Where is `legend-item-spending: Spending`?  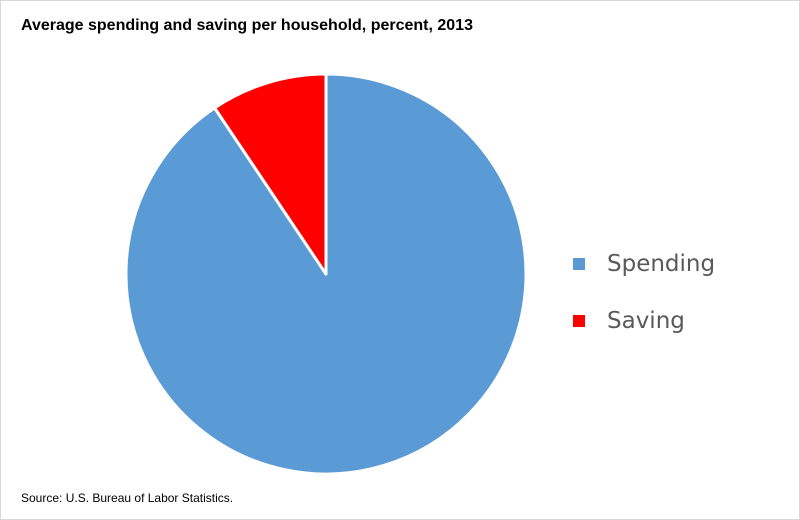
legend-item-spending: Spending is located at coordinates (644, 264).